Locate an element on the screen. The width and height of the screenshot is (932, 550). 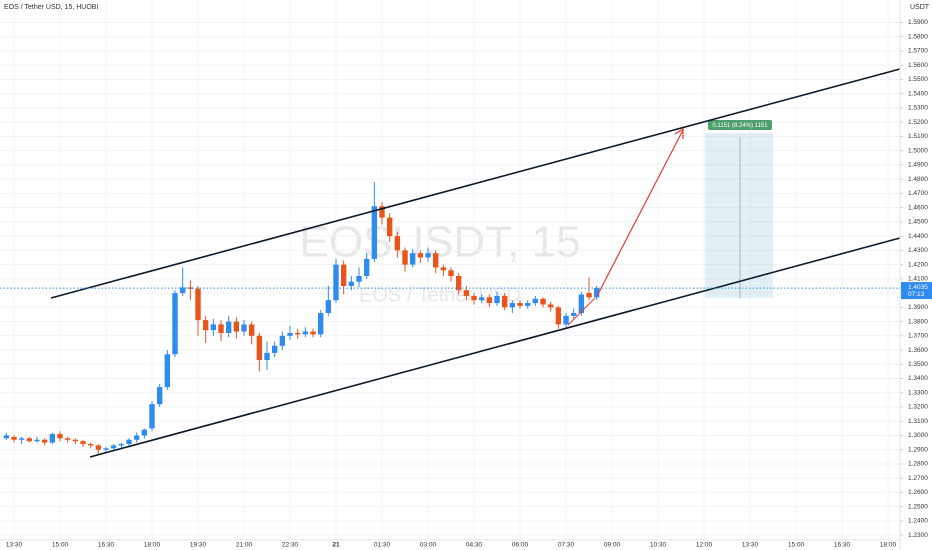
y-tick-label: 1.5700 is located at coordinates (918, 51).